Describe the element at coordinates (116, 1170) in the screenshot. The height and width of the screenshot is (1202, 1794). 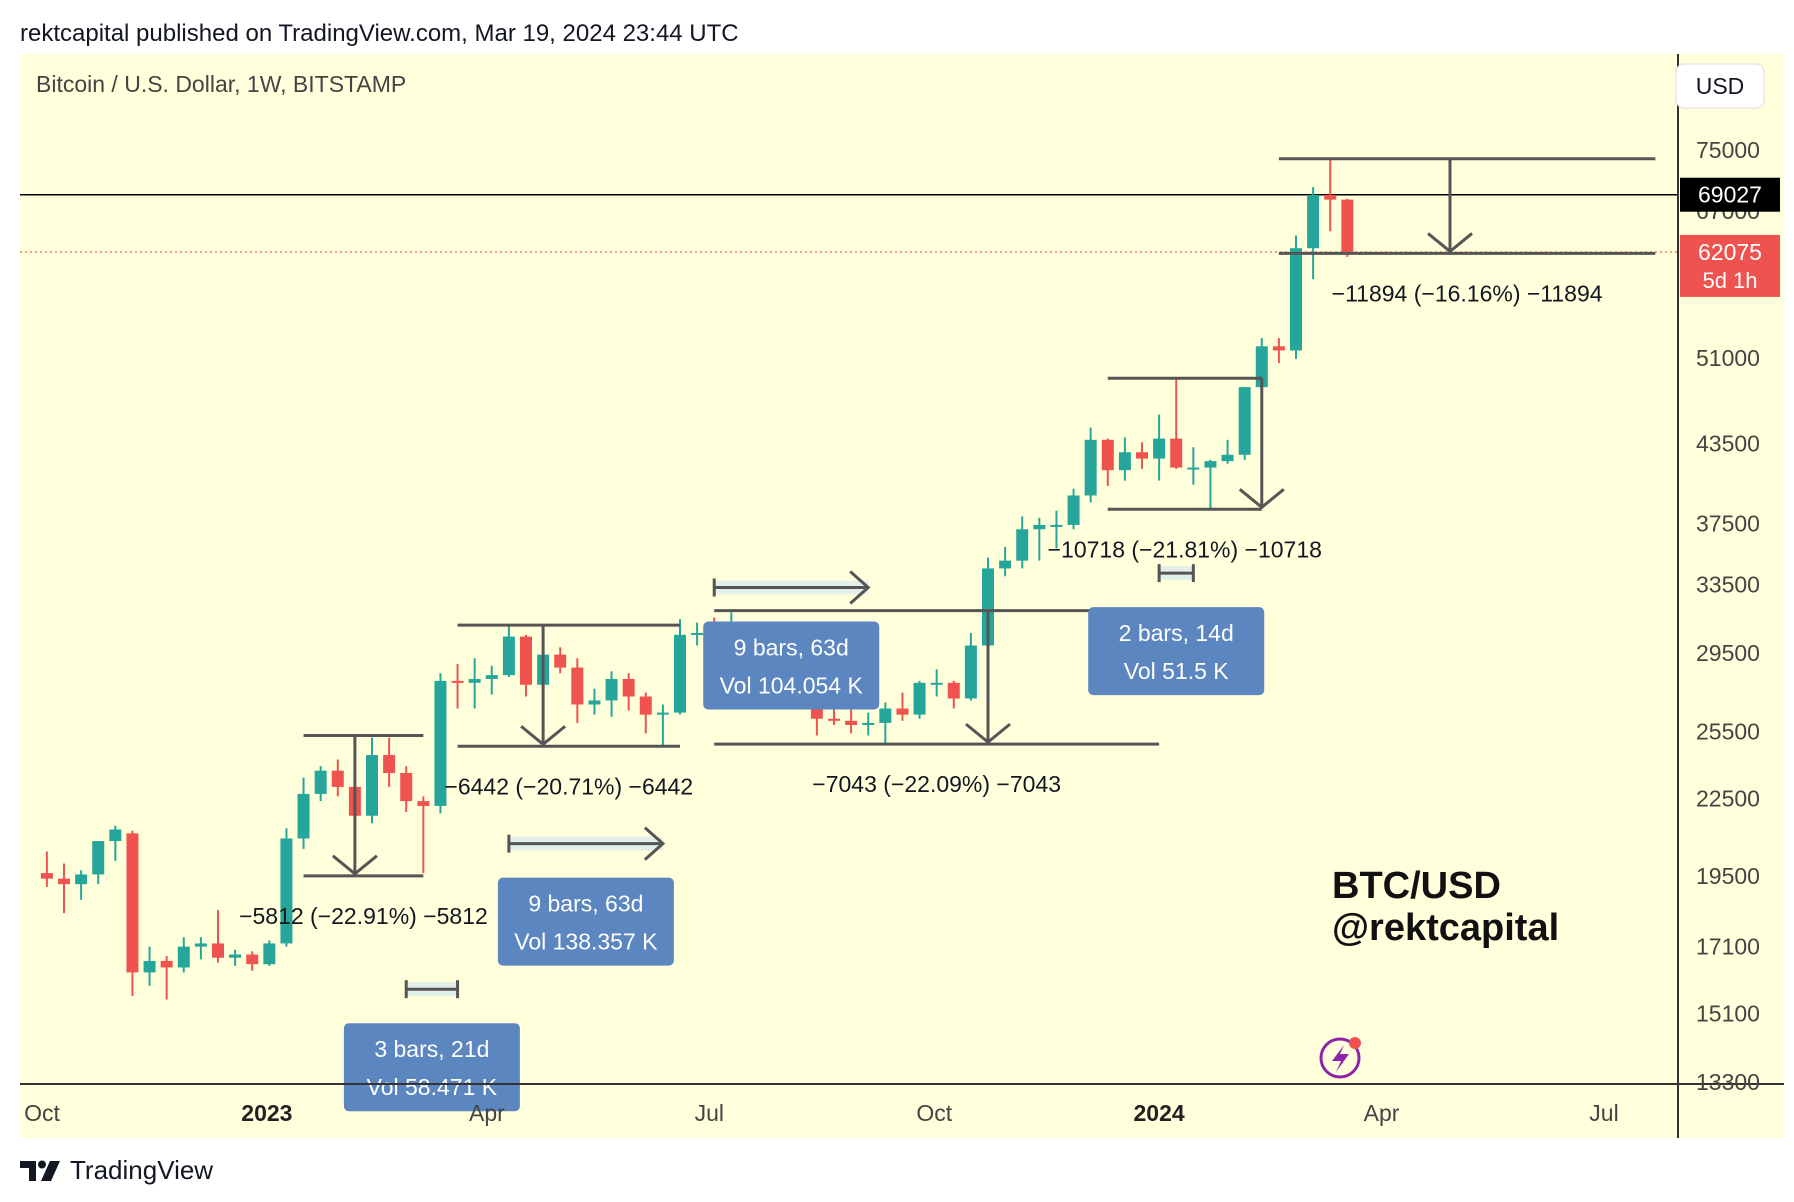
I see `footer-brand: TradingView` at that location.